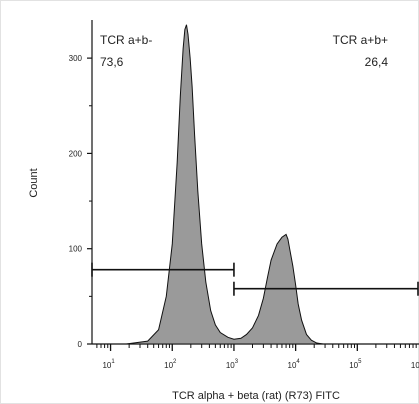 The width and height of the screenshot is (419, 404). I want to click on y-tick-label: 200, so click(76, 153).